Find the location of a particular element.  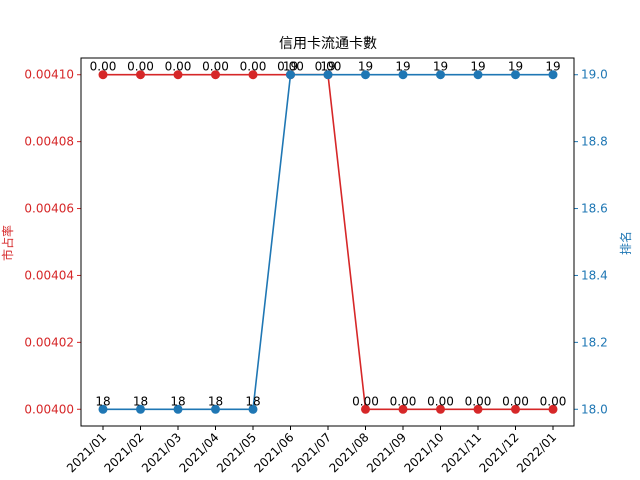

left-y-tick-label: 0.00404 is located at coordinates (49, 275).